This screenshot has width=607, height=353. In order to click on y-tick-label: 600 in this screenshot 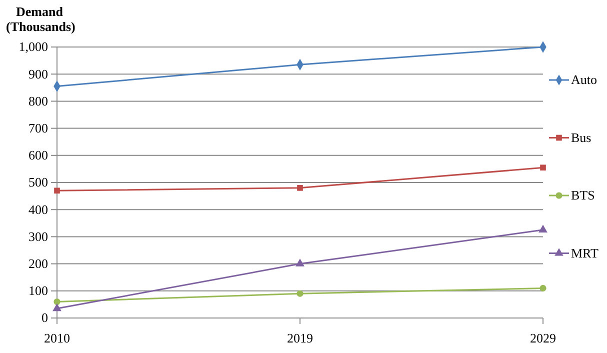, I will do `click(38, 155)`.